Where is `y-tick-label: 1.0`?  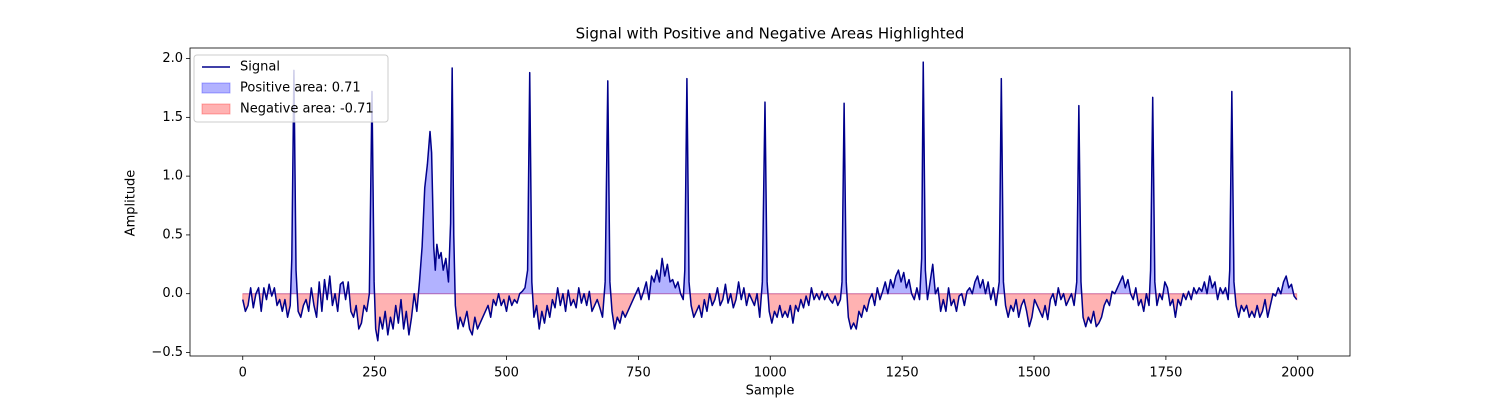 y-tick-label: 1.0 is located at coordinates (172, 176).